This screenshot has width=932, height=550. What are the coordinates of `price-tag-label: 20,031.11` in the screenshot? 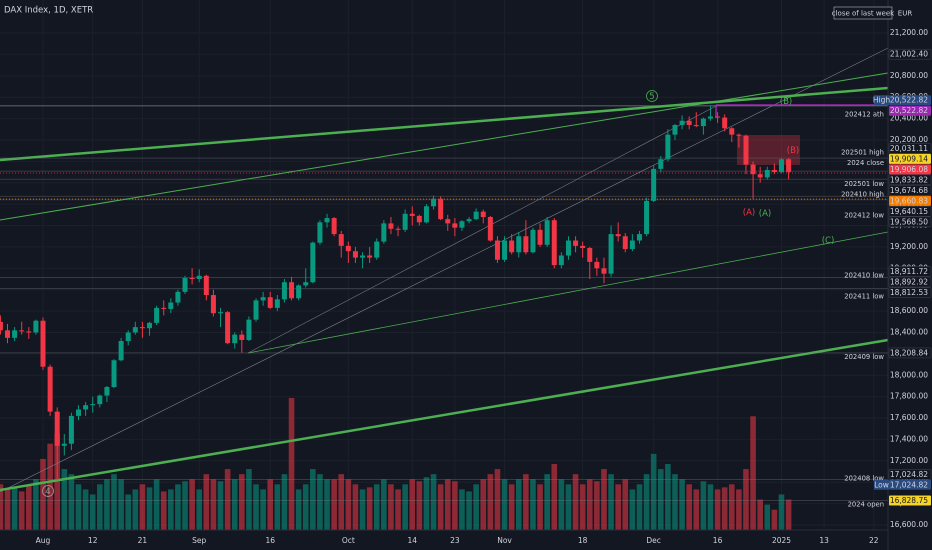 It's located at (909, 148).